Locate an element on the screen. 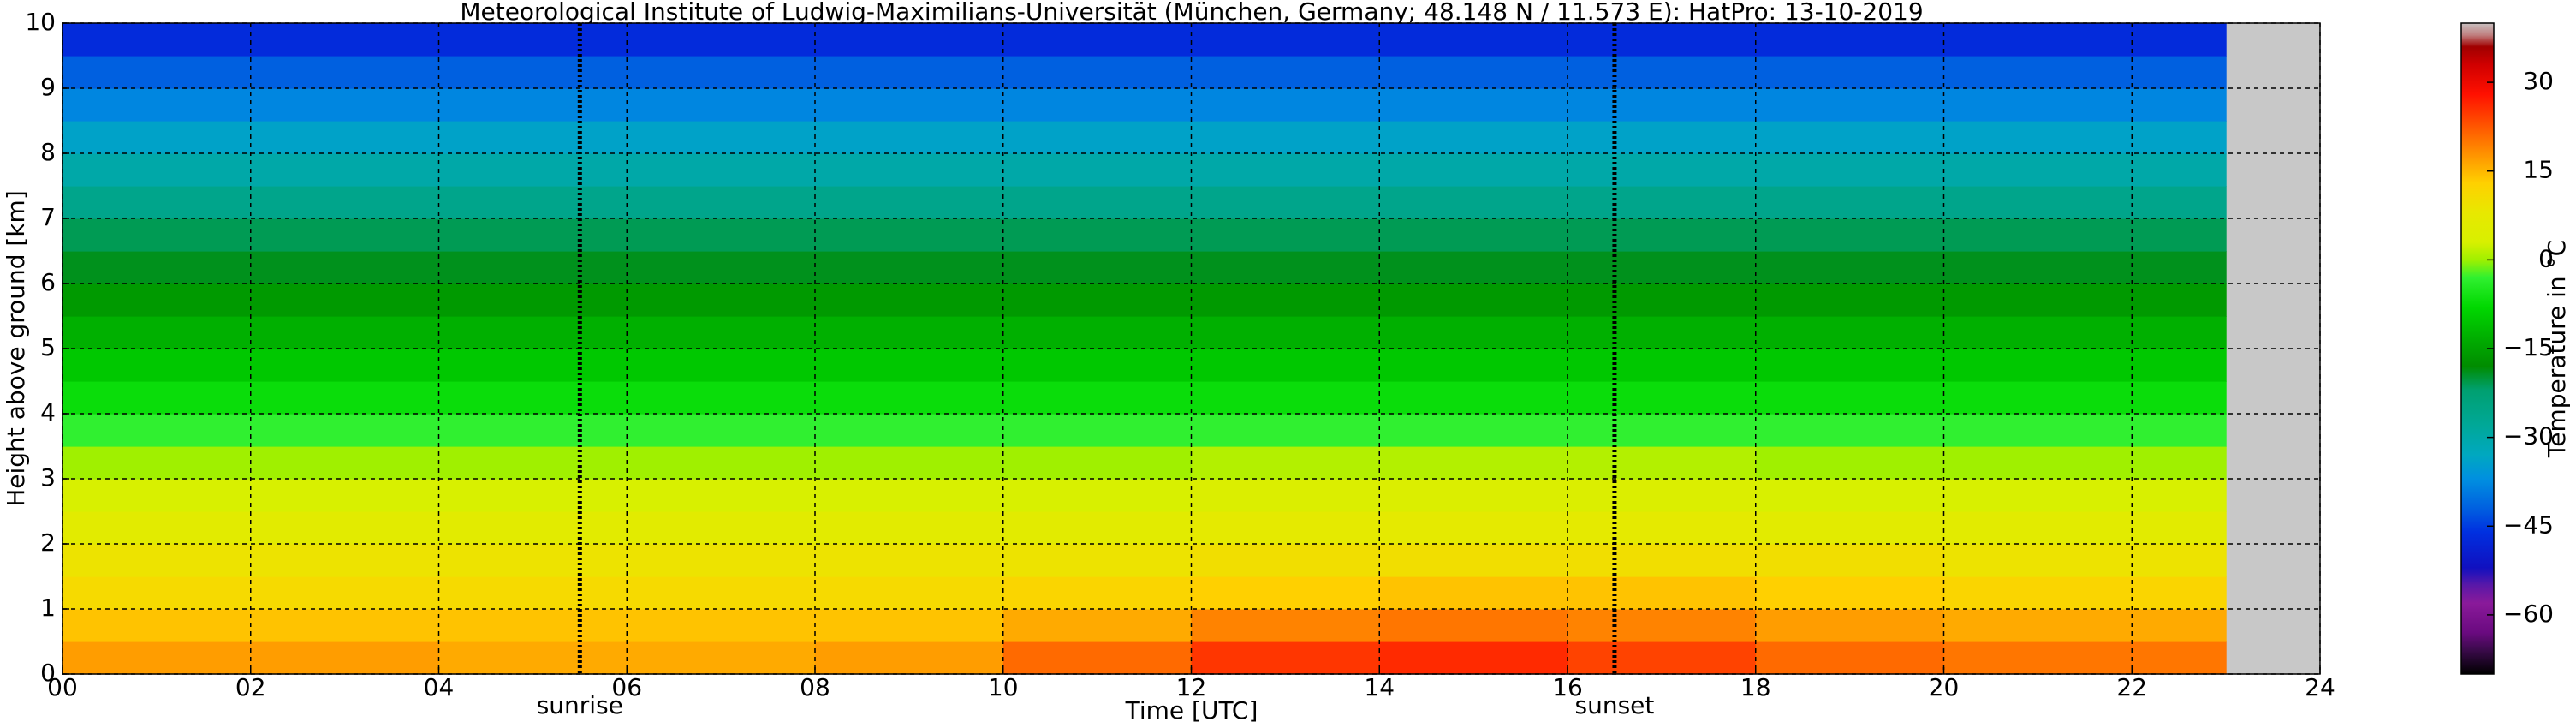  colorbar-tick-label: −45 is located at coordinates (2529, 524).